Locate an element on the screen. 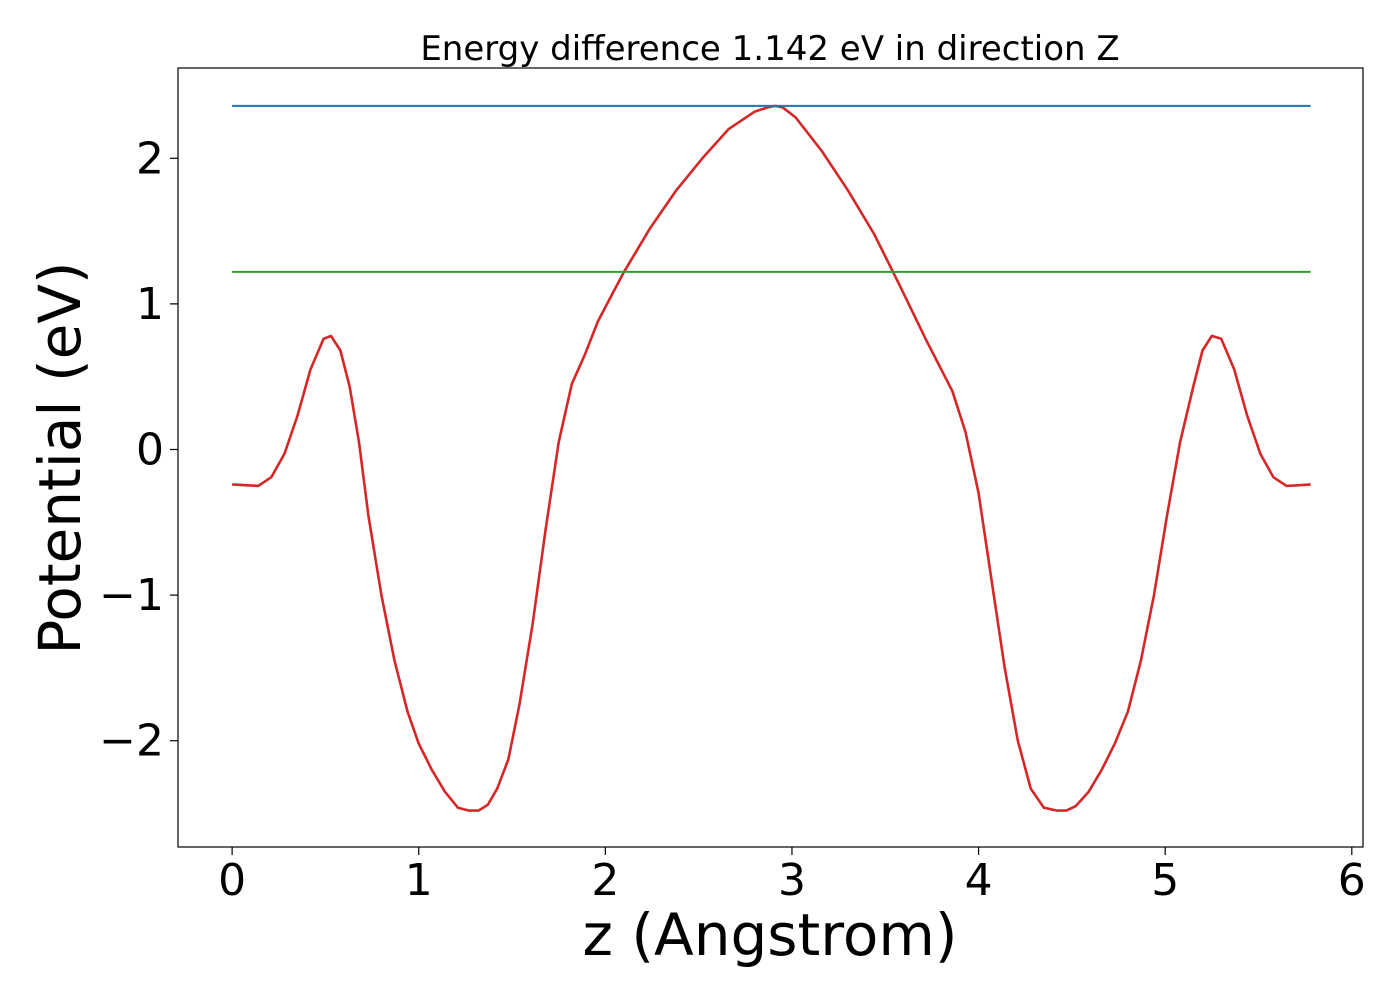 The height and width of the screenshot is (1000, 1400). x-axis-ticks: 0 1 2 3 4 5 6 is located at coordinates (792, 876).